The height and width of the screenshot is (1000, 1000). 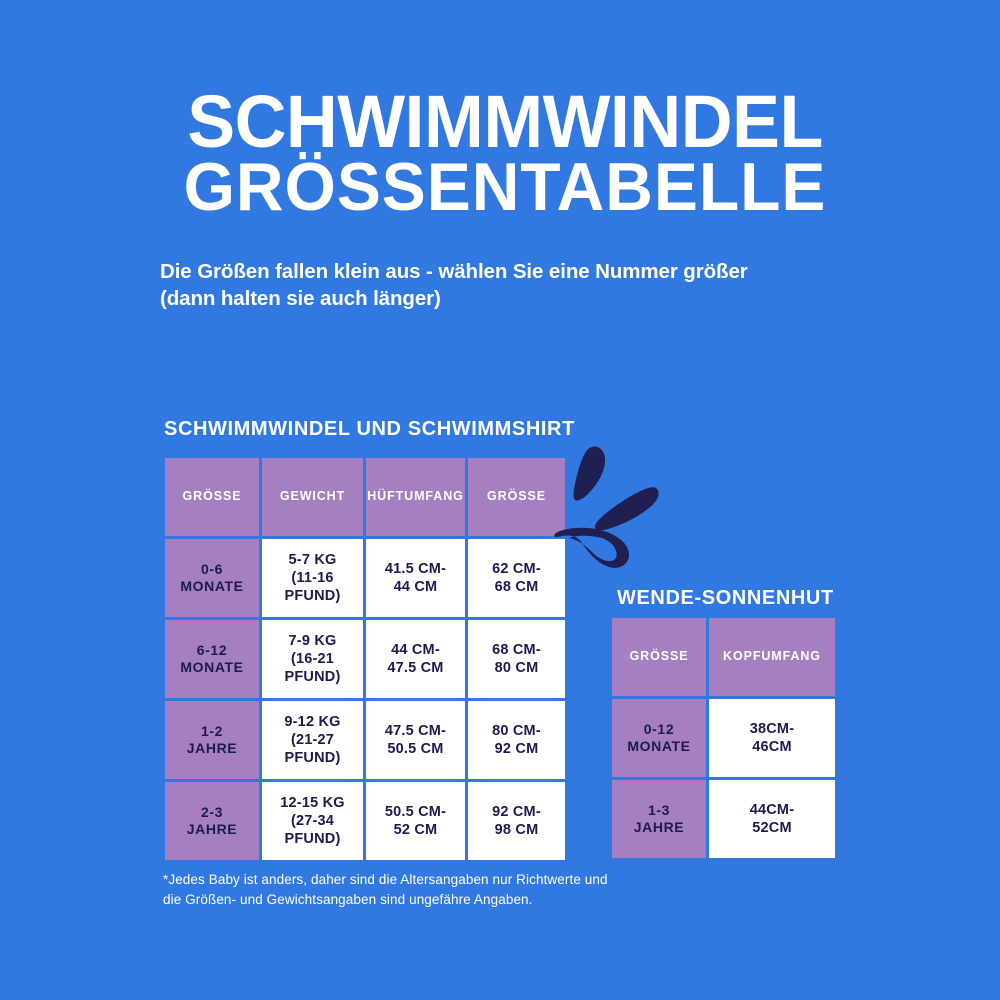 I want to click on cell-text: (21-27 PFUND), so click(x=312, y=749).